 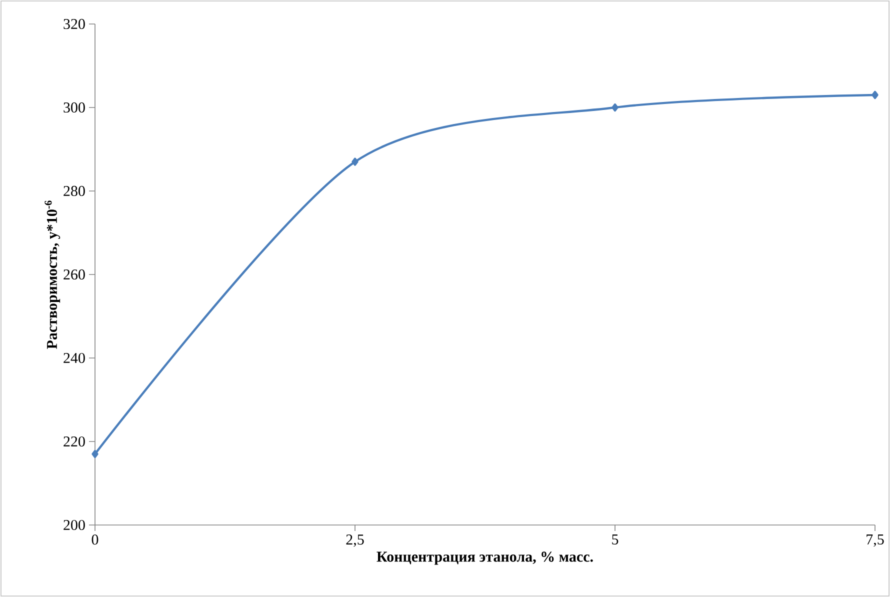 I want to click on x-tick-label: 5, so click(x=615, y=539).